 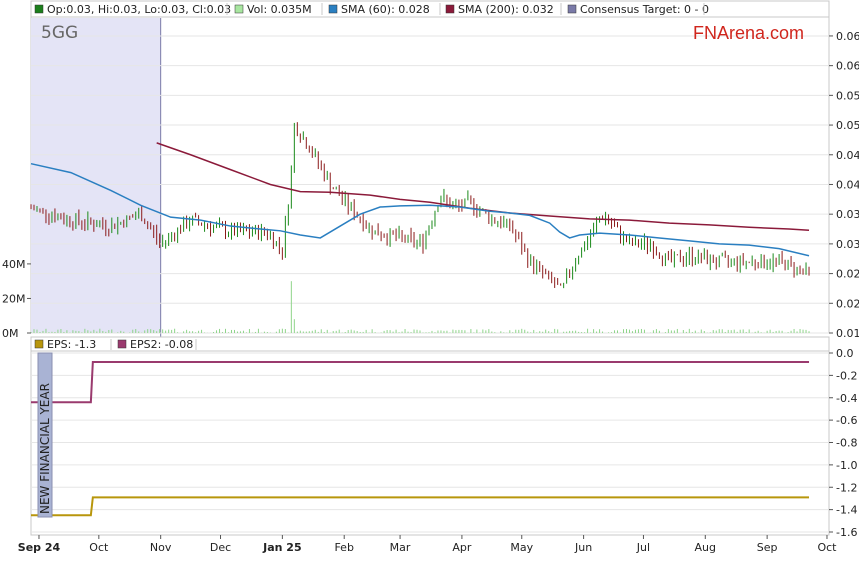 I want to click on legend-item-sma60: SMA (60): 0.028, so click(x=379, y=9).